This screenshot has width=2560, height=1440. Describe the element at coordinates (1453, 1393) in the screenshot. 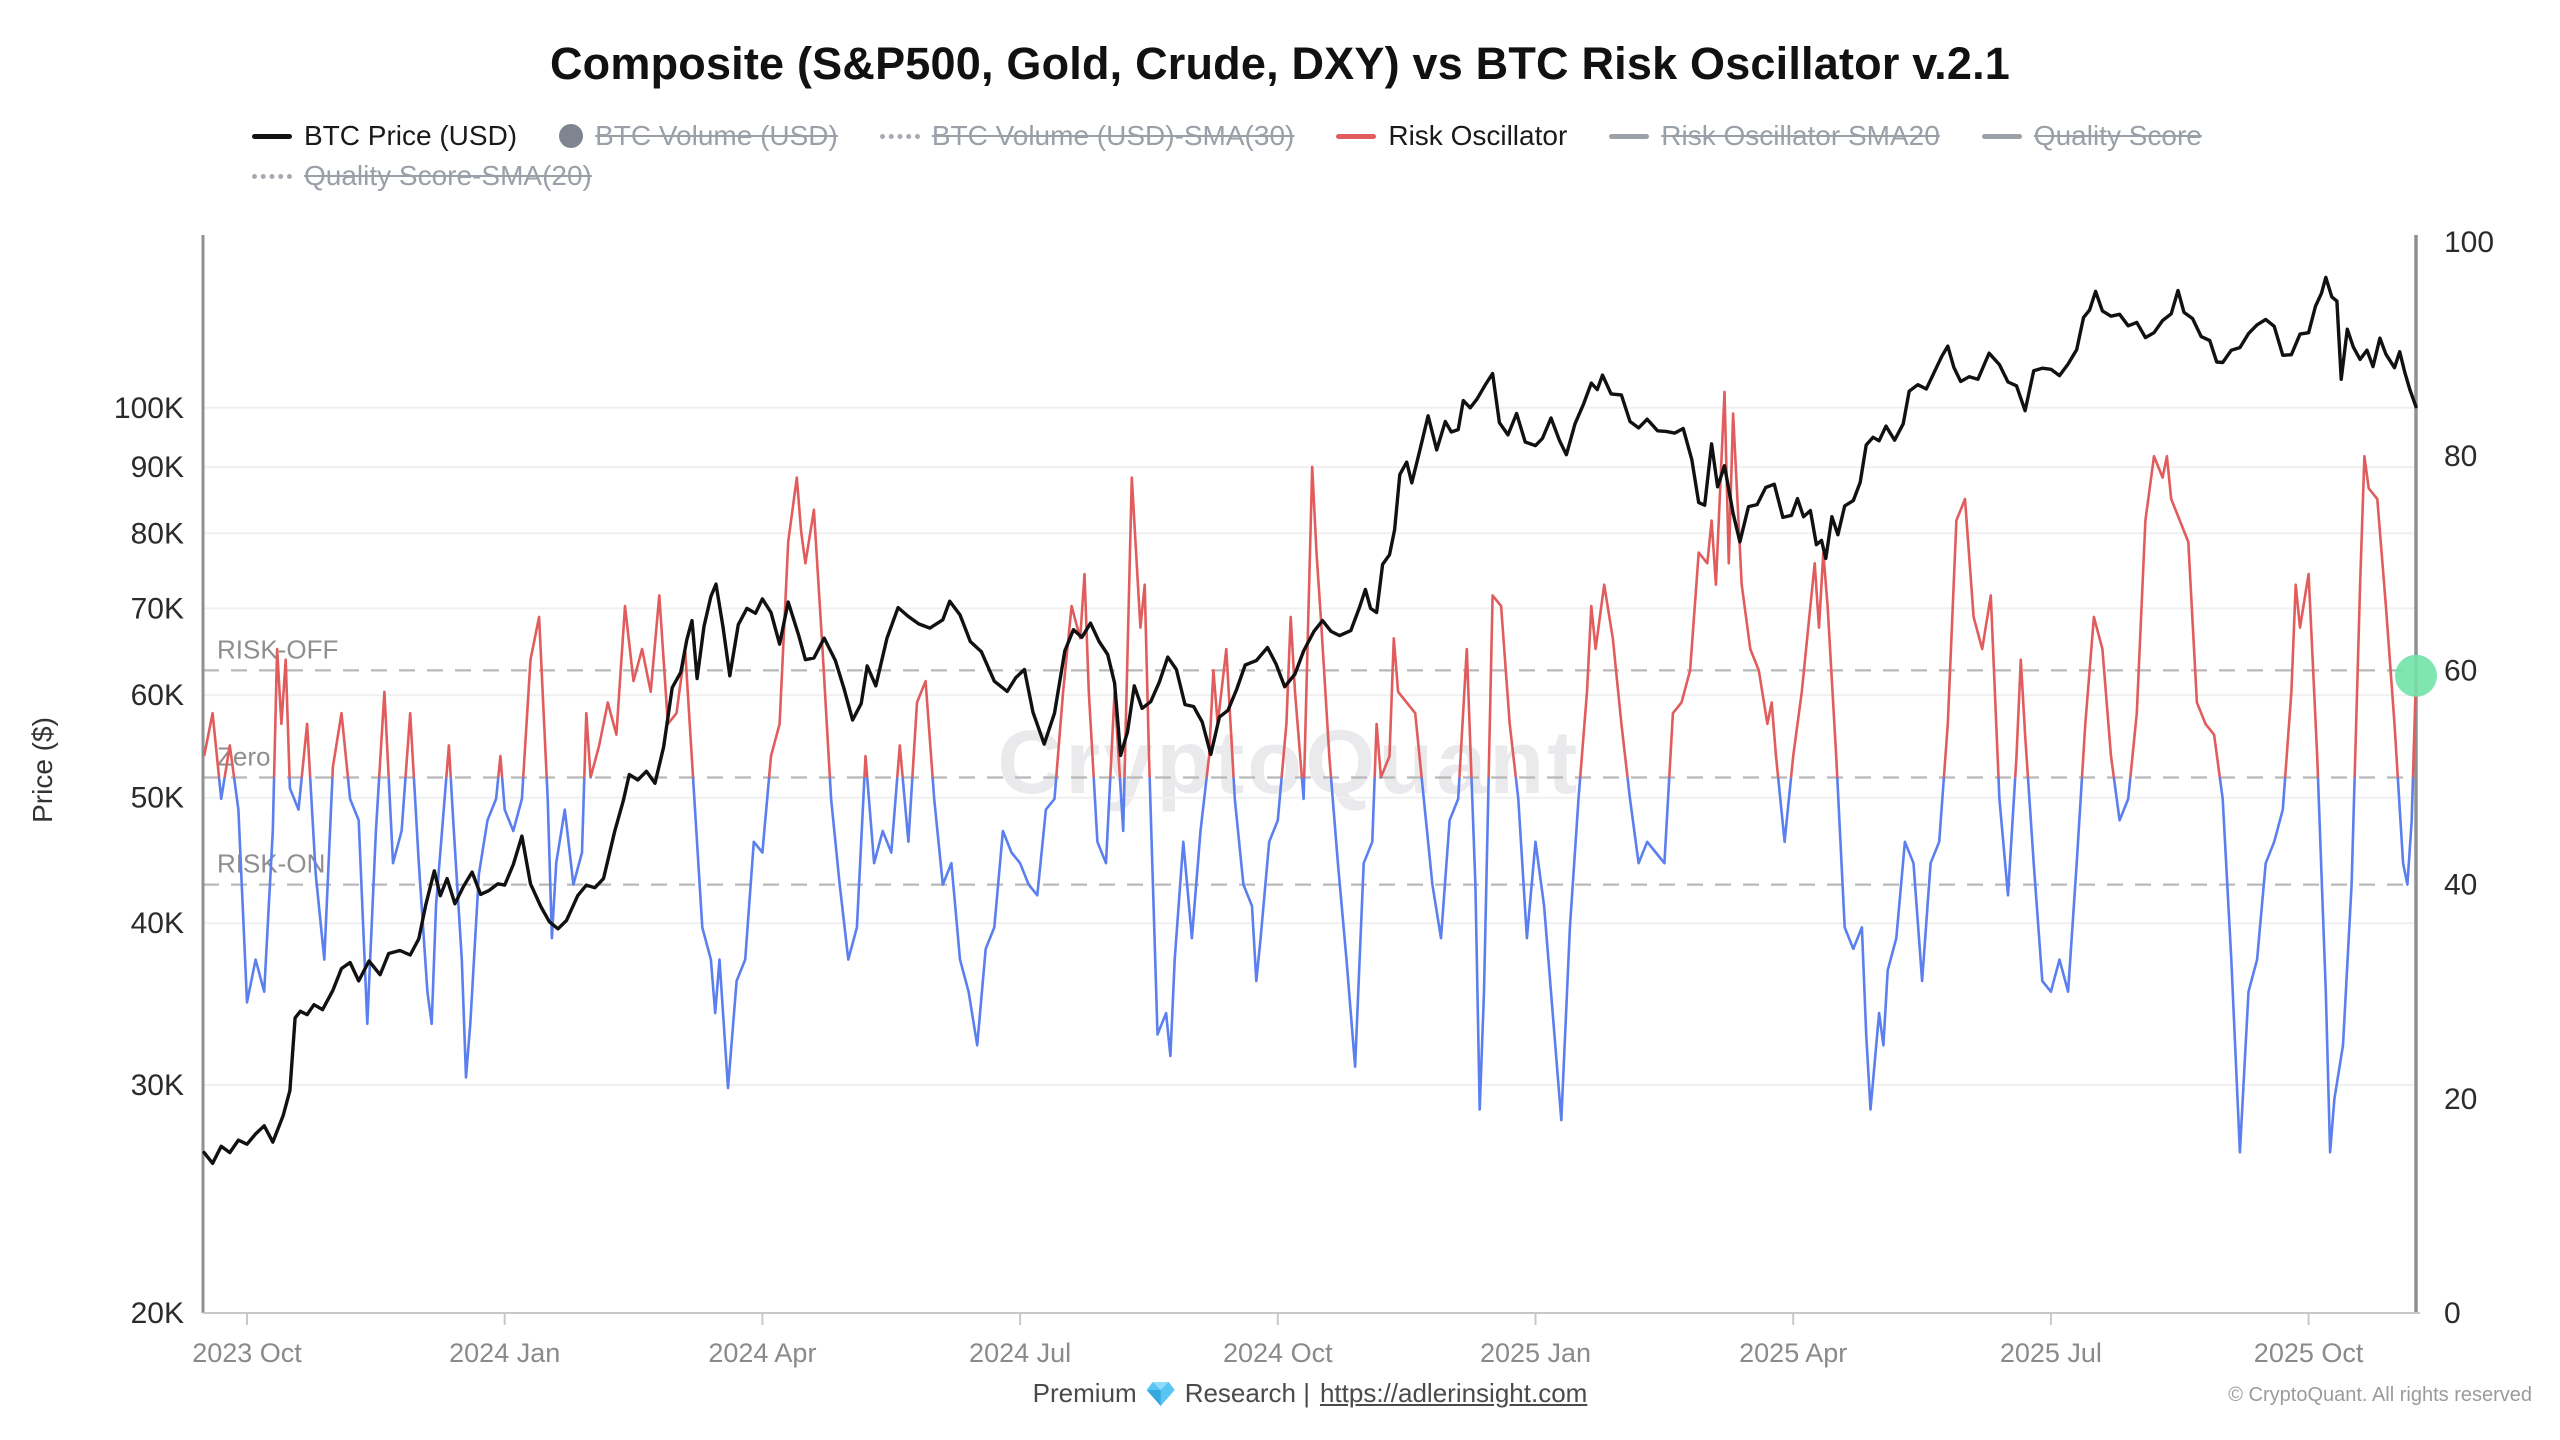

I see `adlerinsight-link: https://adlerinsight.com` at that location.